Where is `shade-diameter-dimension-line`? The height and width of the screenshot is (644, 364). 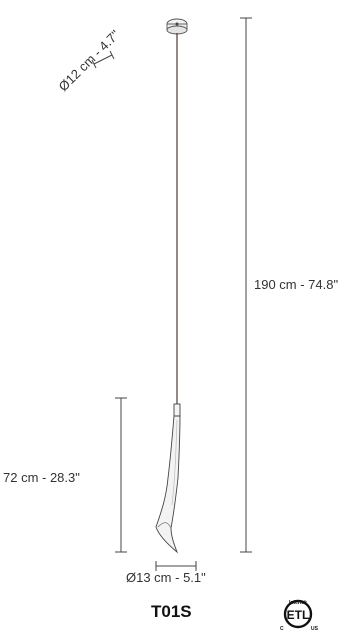
shade-diameter-dimension-line is located at coordinates (176, 566).